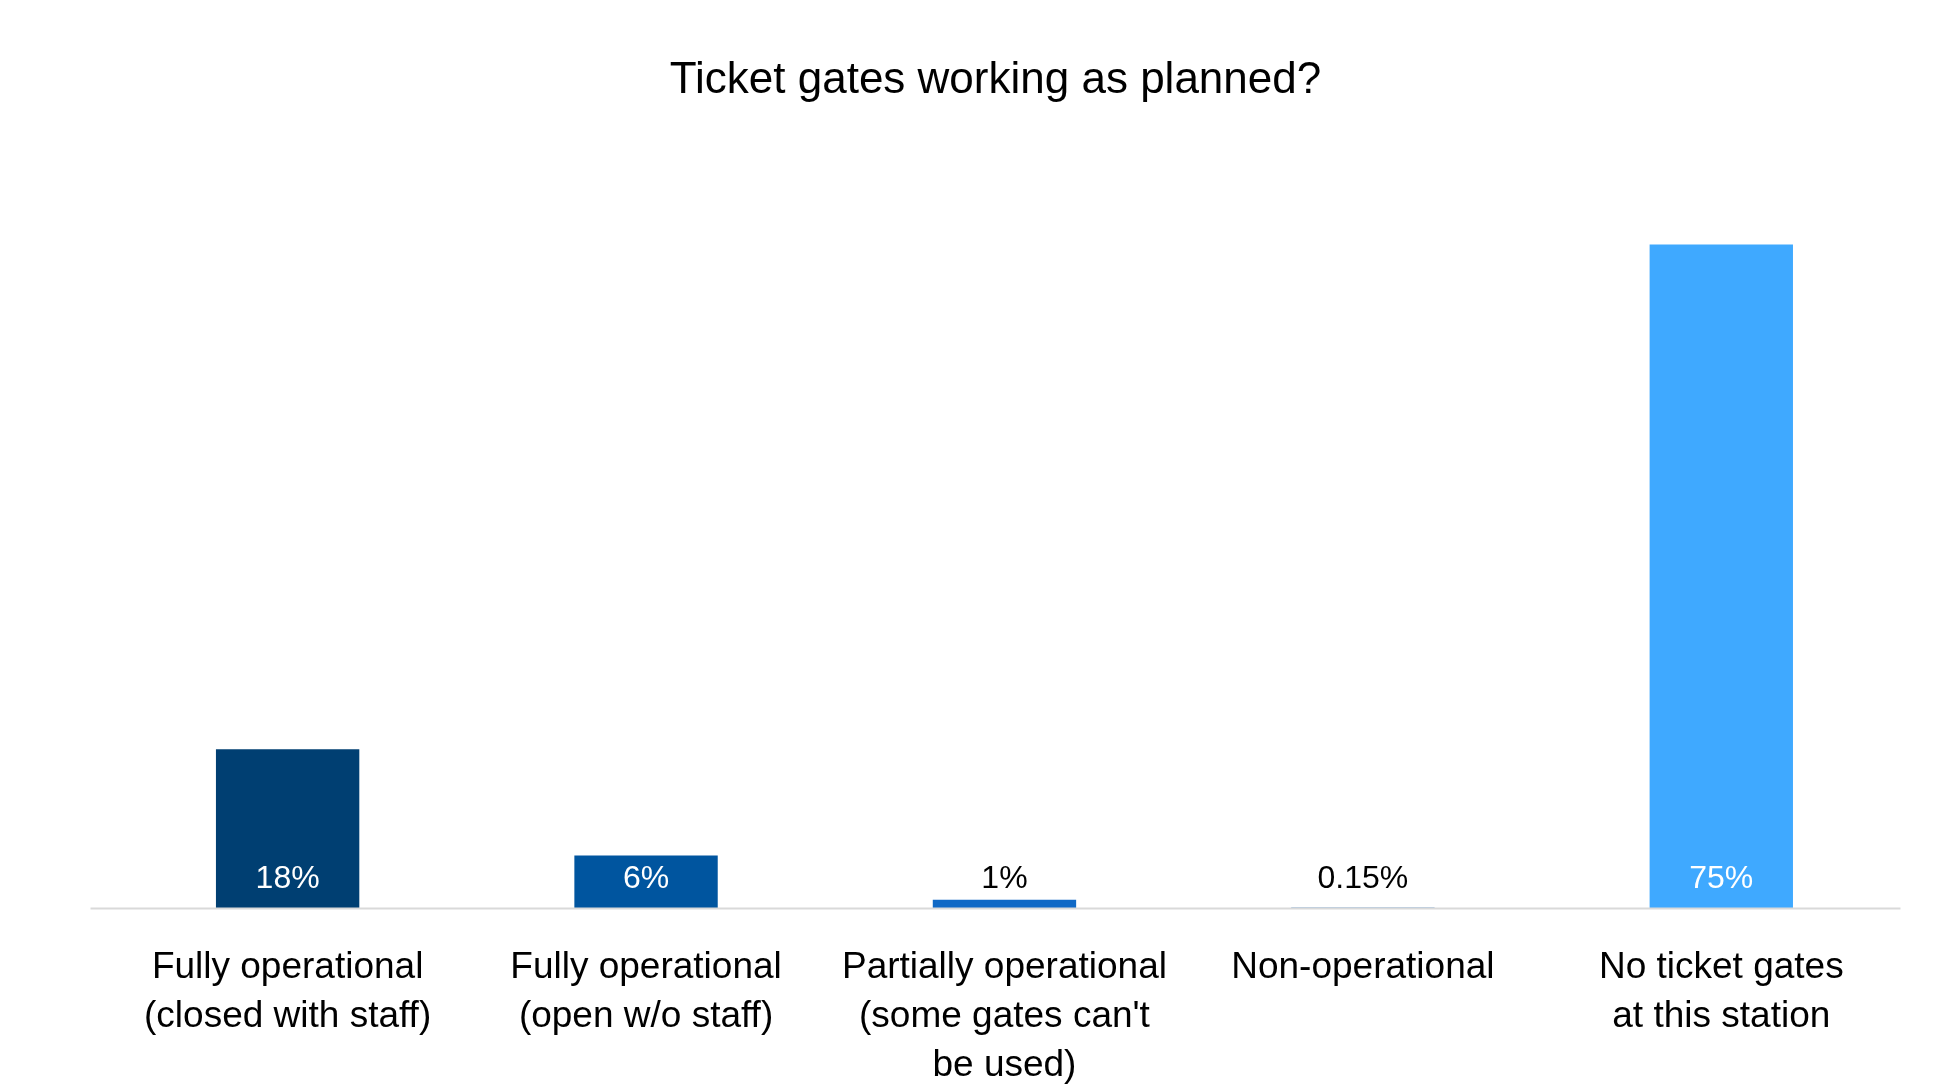 Image resolution: width=1960 pixels, height=1086 pixels. What do you see at coordinates (287, 876) in the screenshot?
I see `data-label: 18%` at bounding box center [287, 876].